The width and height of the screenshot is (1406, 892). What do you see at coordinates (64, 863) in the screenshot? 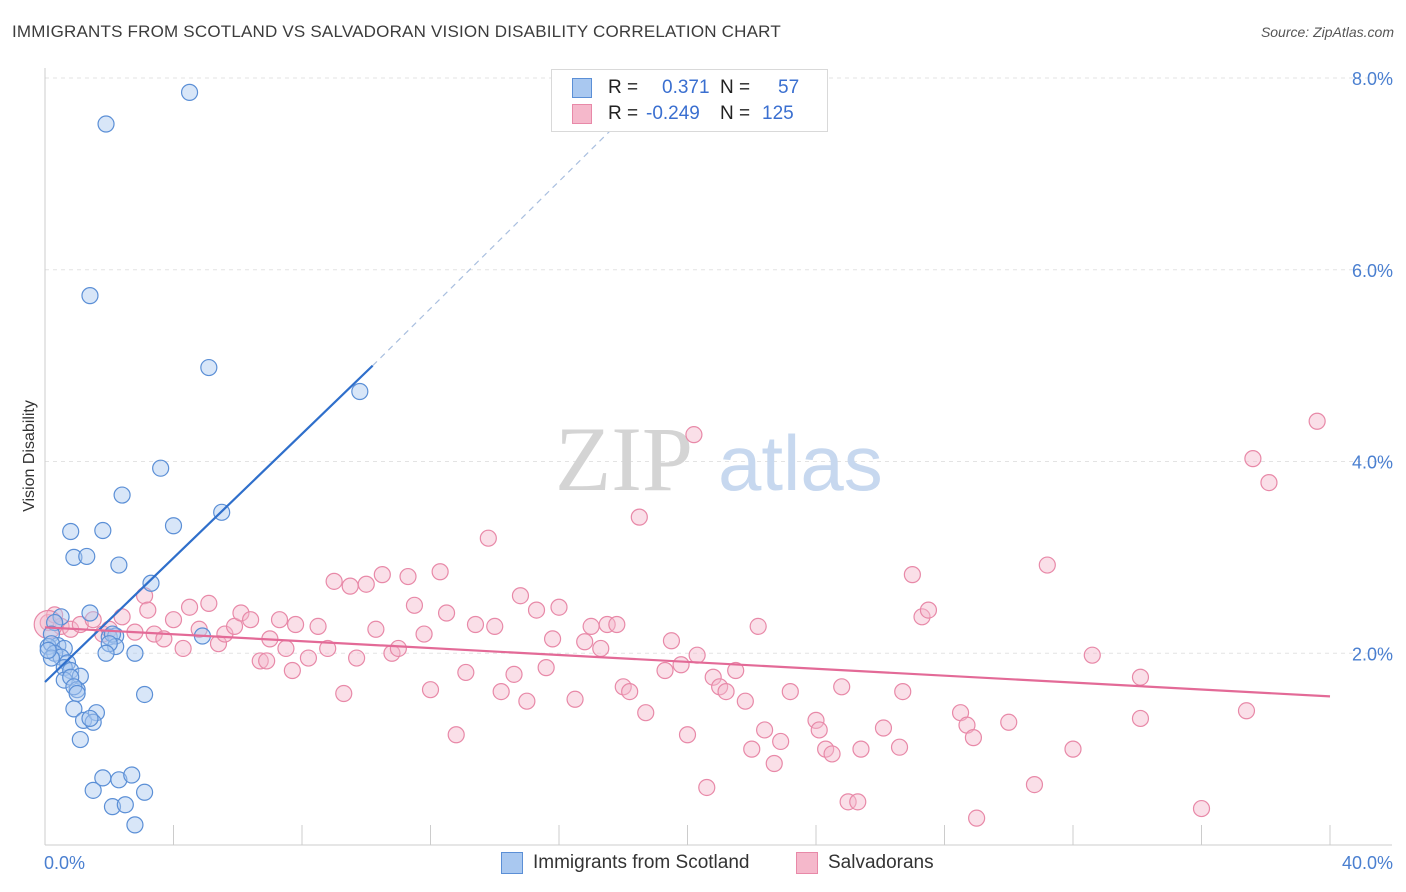
I see `x-tick-label: 0.0%` at bounding box center [64, 863].